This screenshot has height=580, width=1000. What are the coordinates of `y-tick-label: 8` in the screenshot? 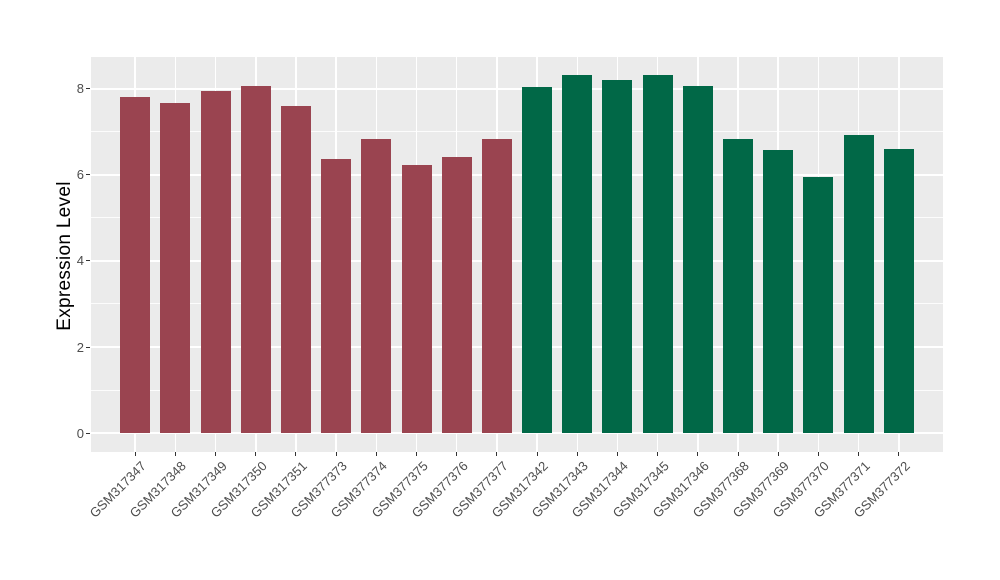 It's located at (80, 89).